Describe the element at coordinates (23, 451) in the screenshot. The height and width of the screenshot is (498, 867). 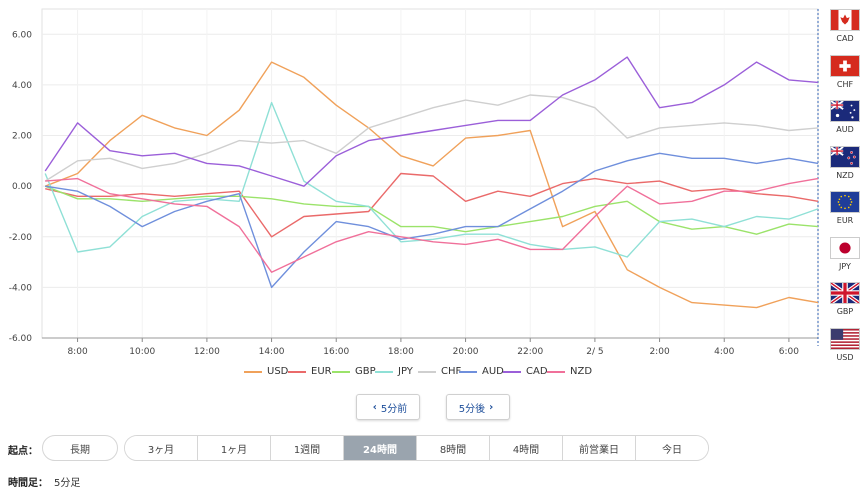
I see `start-point-label: 起点：` at that location.